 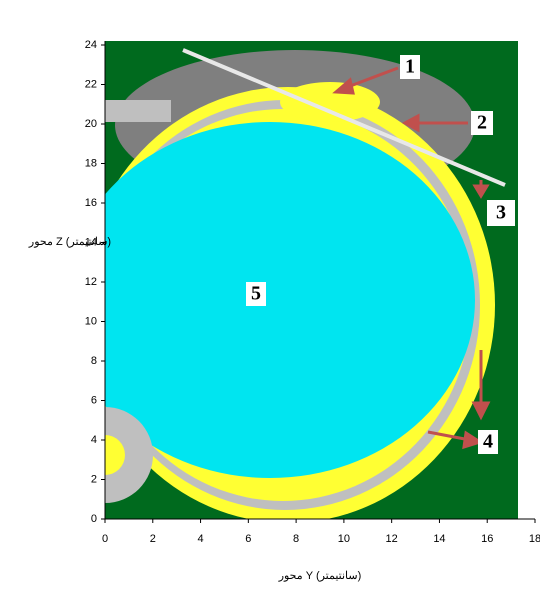 I want to click on x-axis-label: محور Y (سانتیمتر), so click(x=320, y=576).